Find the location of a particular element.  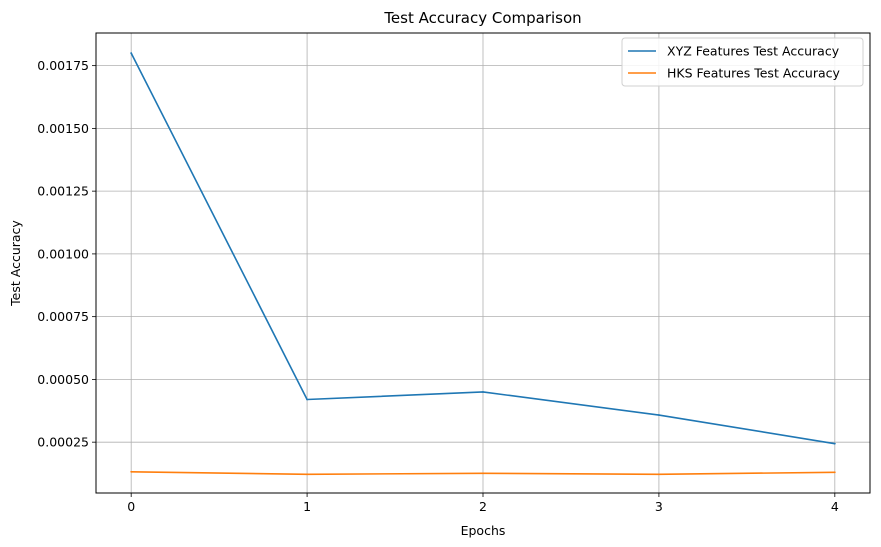

x-tick-label: 4 is located at coordinates (835, 506).